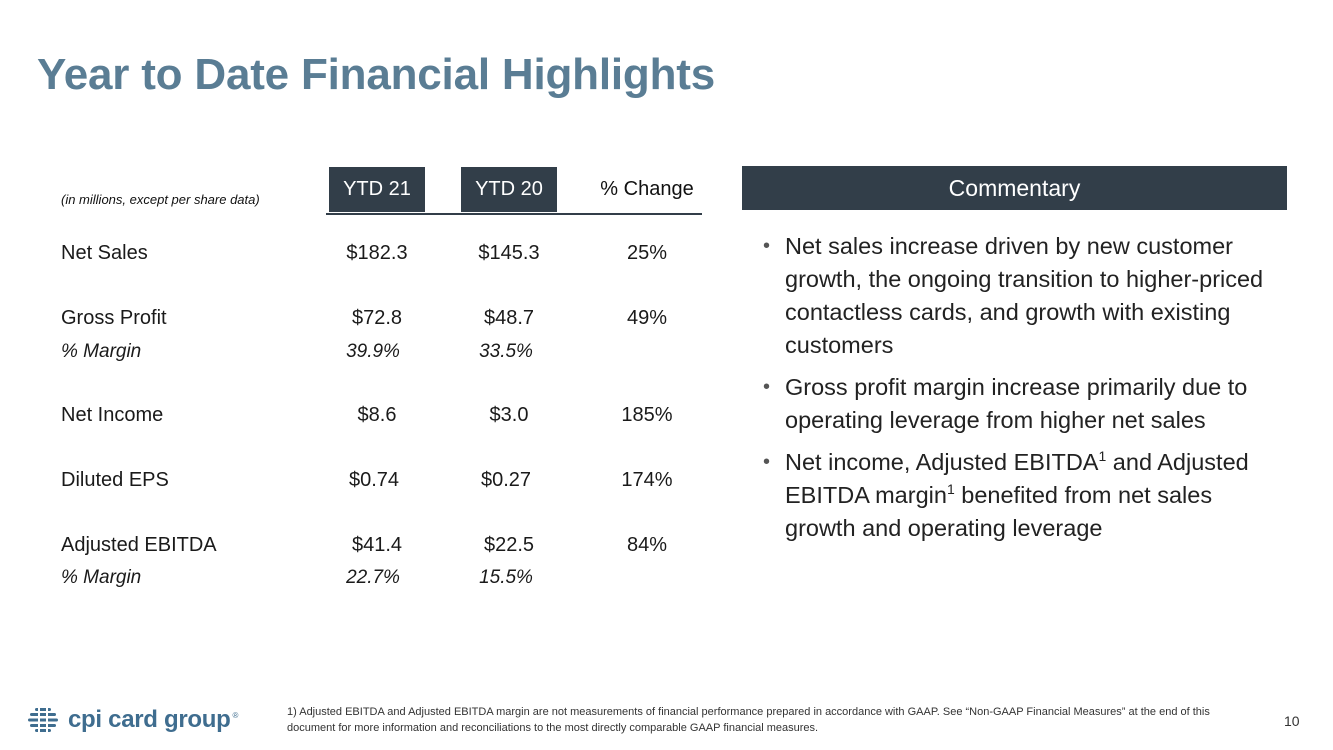 Image resolution: width=1333 pixels, height=750 pixels. Describe the element at coordinates (377, 253) in the screenshot. I see `cell-ytd21: $182.3` at that location.